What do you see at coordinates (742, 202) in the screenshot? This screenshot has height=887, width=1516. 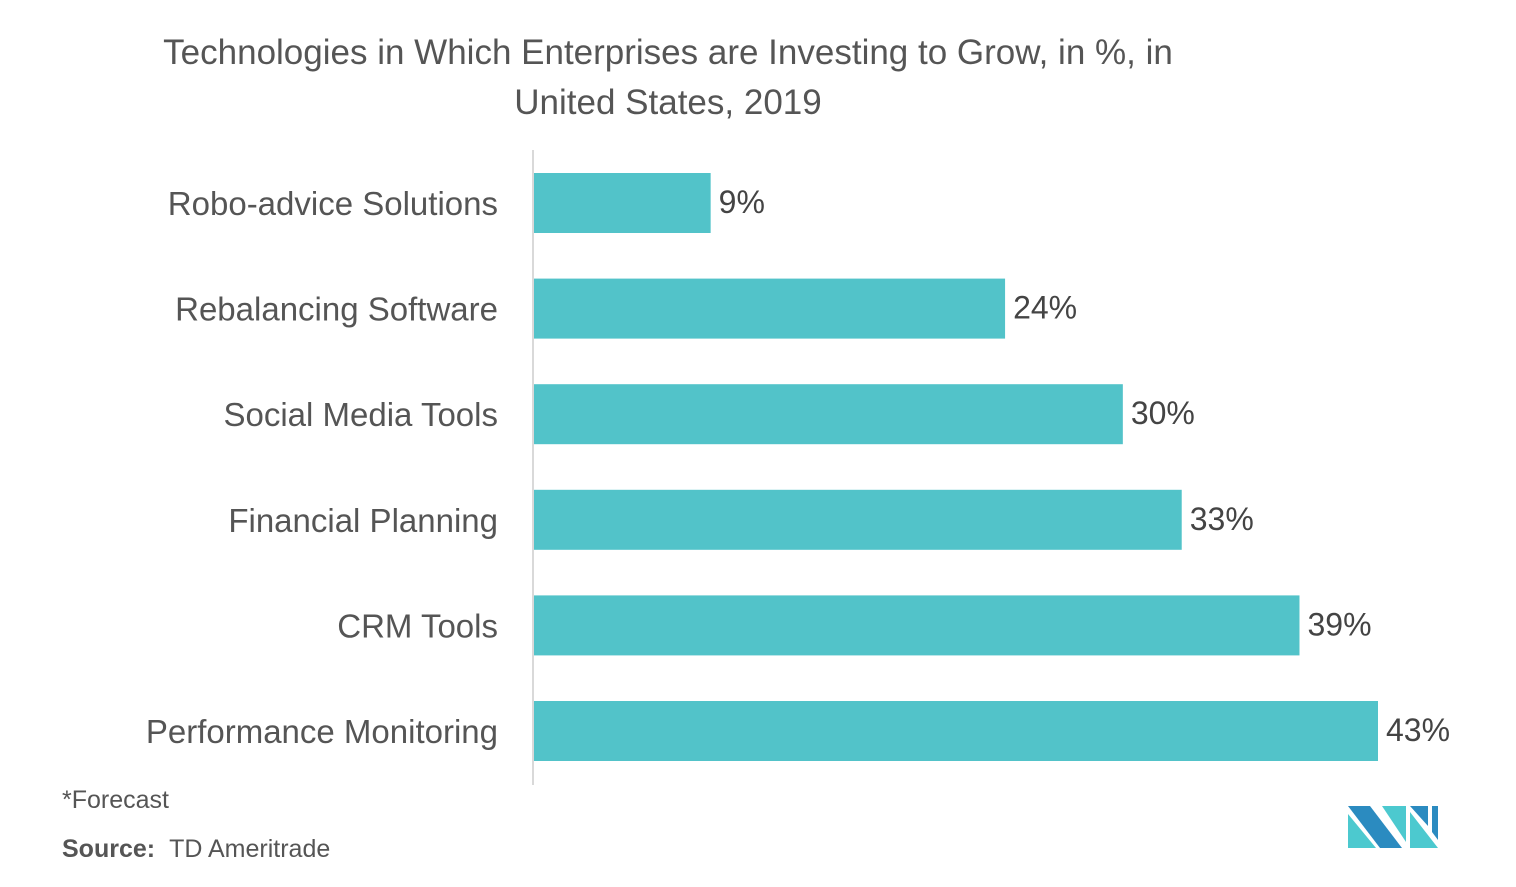 I see `value-label: 9%` at bounding box center [742, 202].